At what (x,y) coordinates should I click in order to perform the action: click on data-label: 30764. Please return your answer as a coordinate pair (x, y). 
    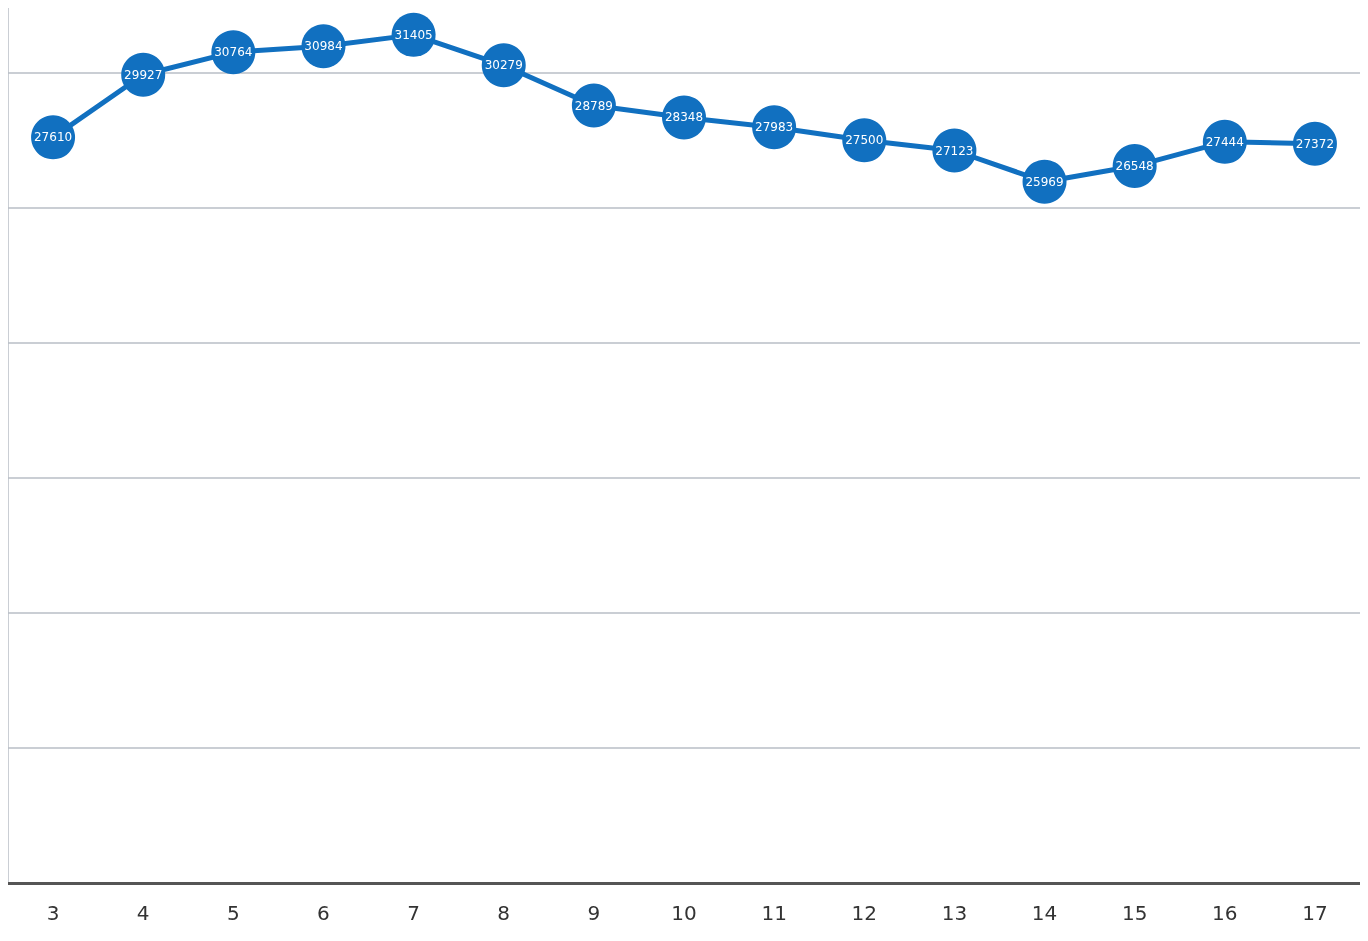
    Looking at the image, I should click on (233, 52).